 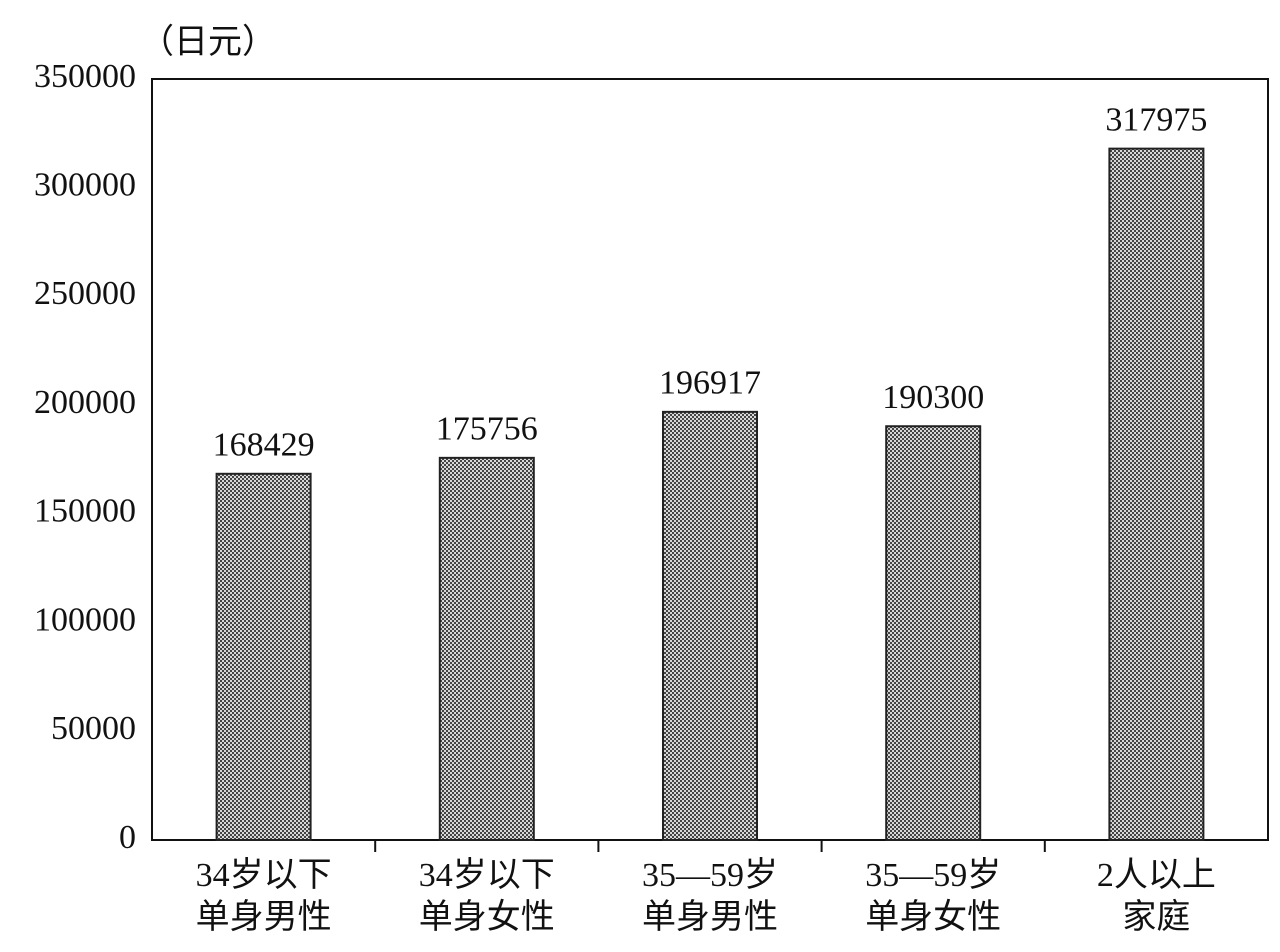 I want to click on y-axis-label: （日元）, so click(x=208, y=42).